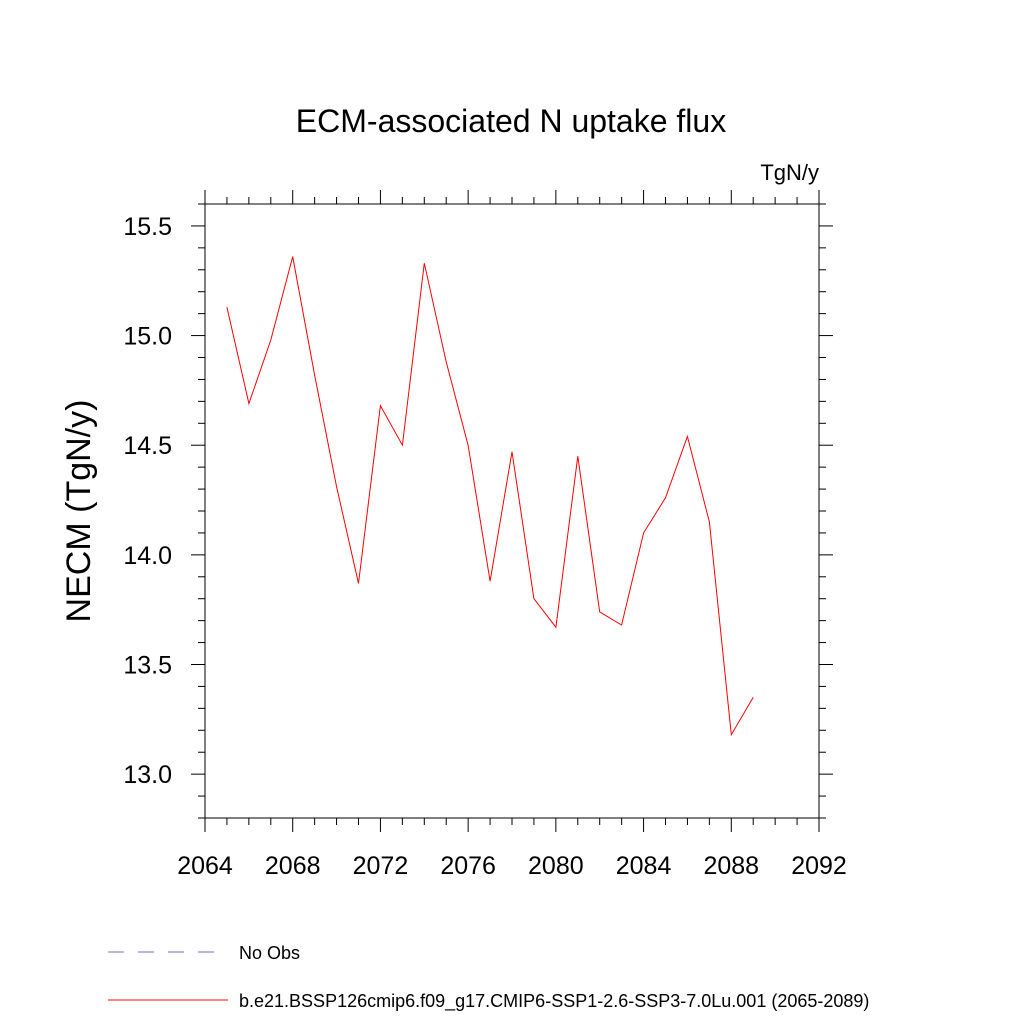 The height and width of the screenshot is (1024, 1024). What do you see at coordinates (789, 172) in the screenshot?
I see `units-label: TgN/y` at bounding box center [789, 172].